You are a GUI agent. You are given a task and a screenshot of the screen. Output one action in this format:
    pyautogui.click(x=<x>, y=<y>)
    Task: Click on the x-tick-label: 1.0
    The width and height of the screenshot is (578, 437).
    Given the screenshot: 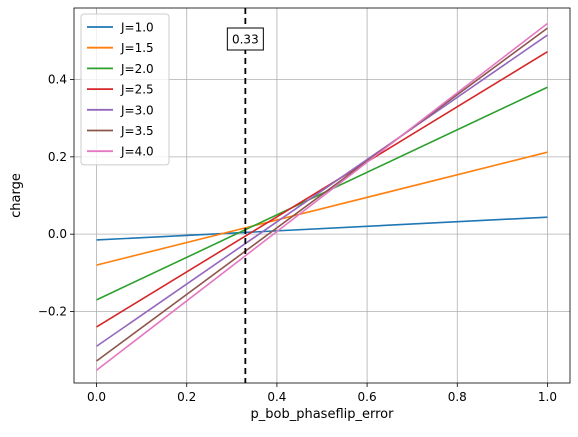 What is the action you would take?
    pyautogui.click(x=547, y=397)
    